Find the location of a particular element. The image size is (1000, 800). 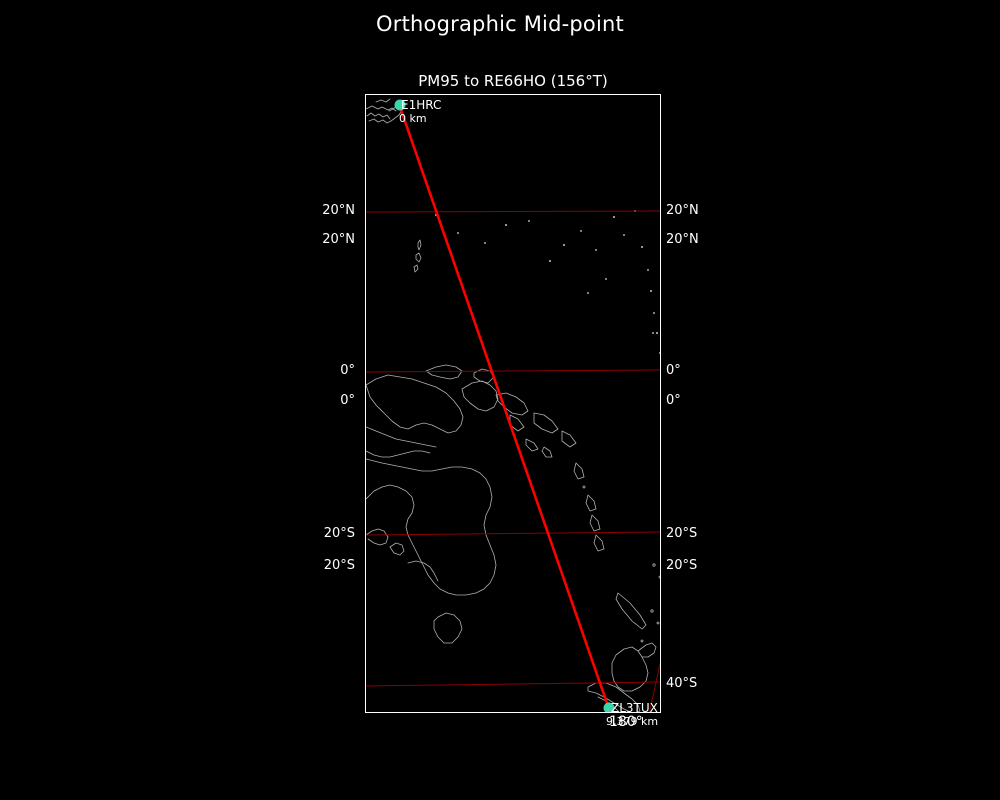

annotation-start-callsign: E1HRC is located at coordinates (421, 105).